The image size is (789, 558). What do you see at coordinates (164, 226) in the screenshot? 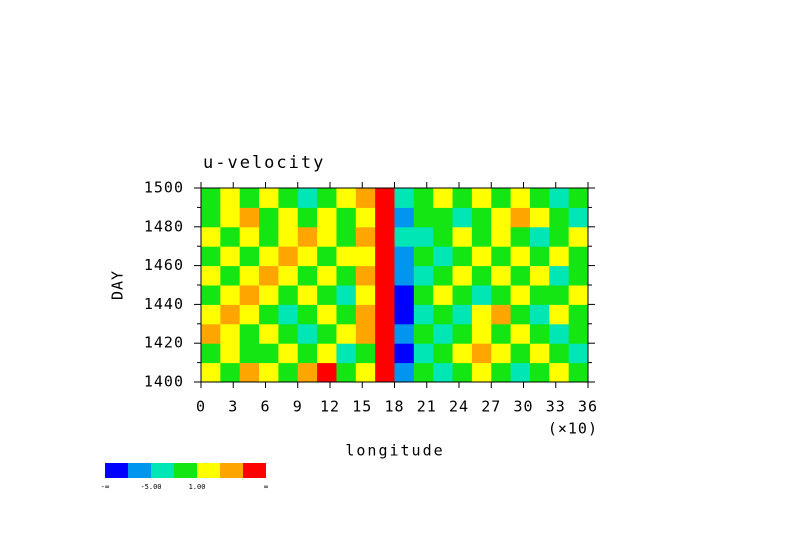
I see `y-tick-label: 1480` at bounding box center [164, 226].